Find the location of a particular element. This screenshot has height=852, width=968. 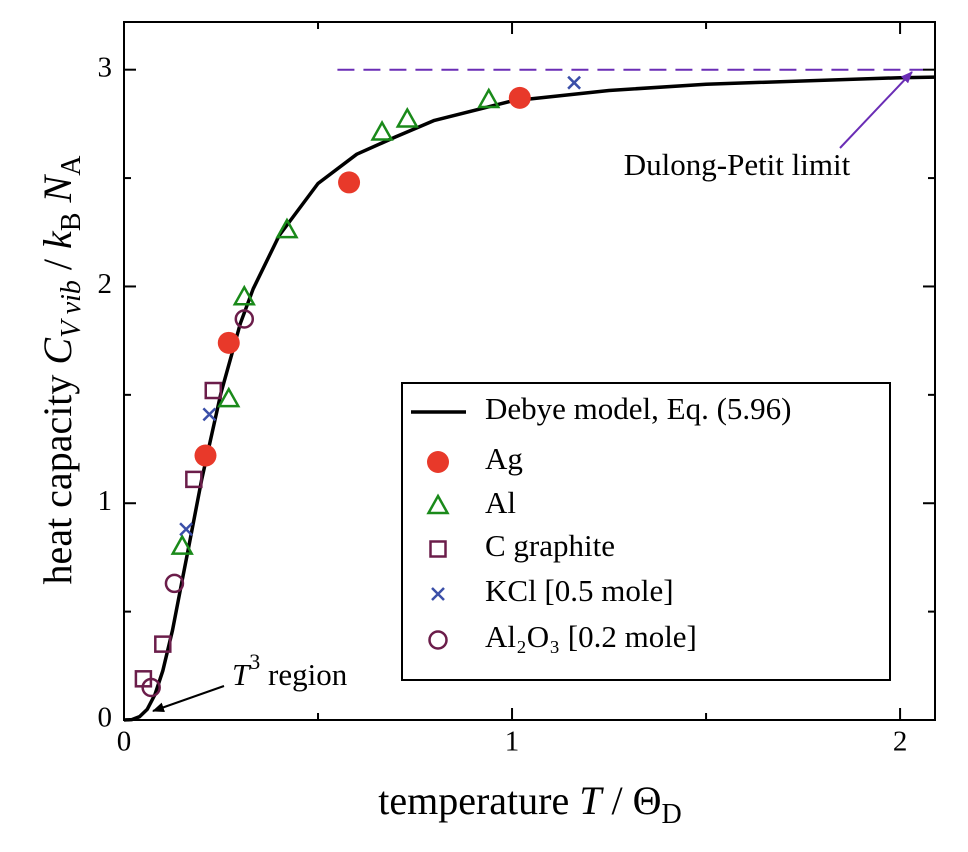

annotation: T3 region is located at coordinates (290, 670).